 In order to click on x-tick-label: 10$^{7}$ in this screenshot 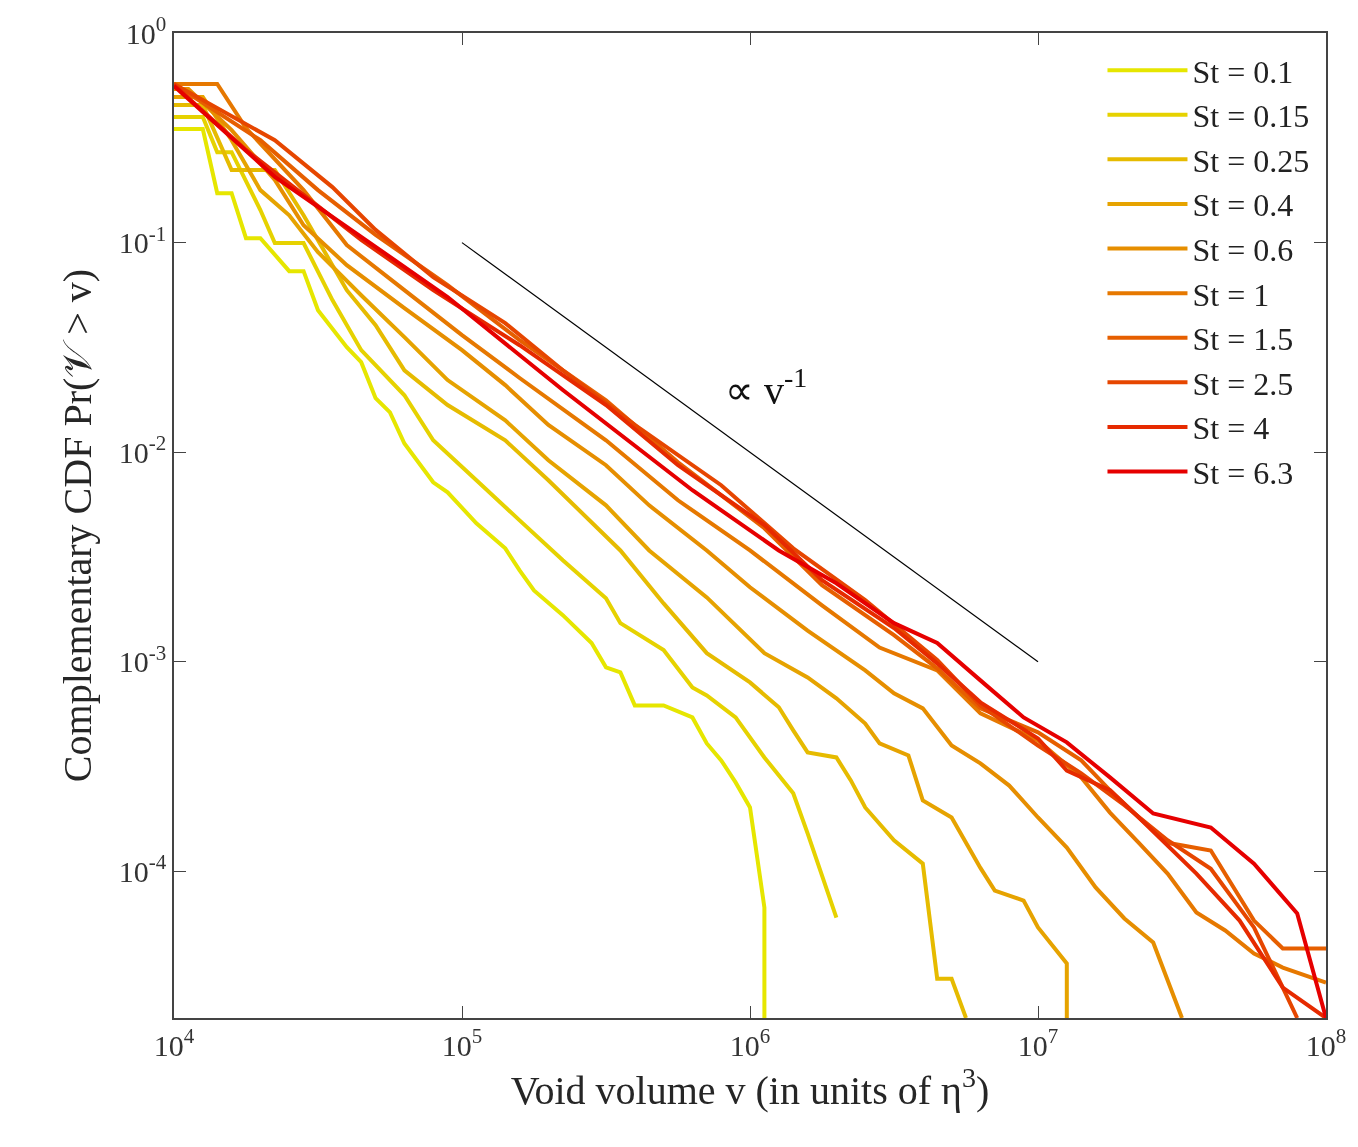, I will do `click(1038, 1043)`.